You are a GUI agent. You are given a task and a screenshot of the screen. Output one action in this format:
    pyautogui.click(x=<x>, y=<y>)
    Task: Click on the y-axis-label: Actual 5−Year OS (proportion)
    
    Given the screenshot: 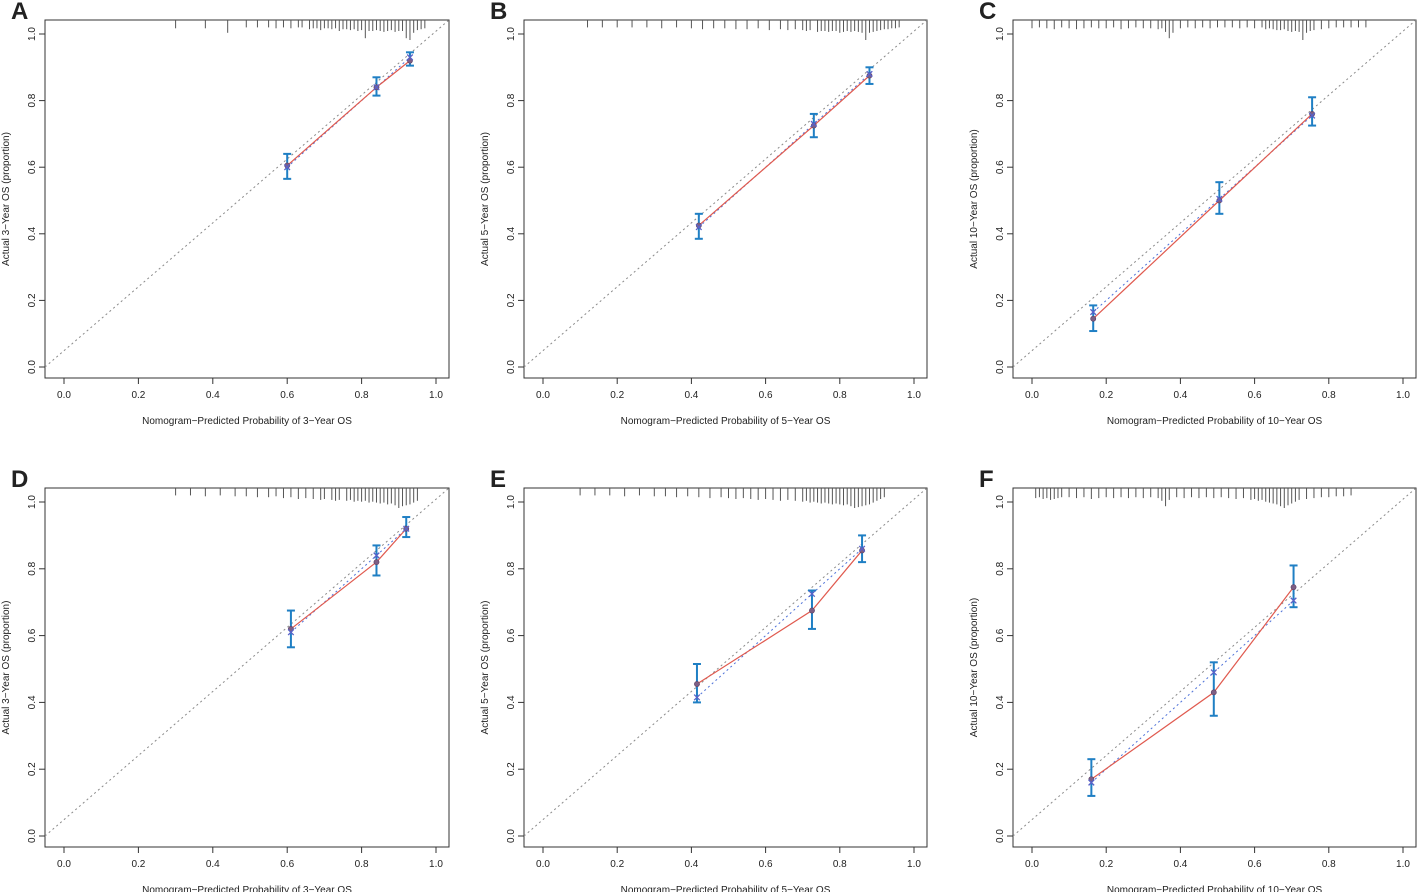 What is the action you would take?
    pyautogui.click(x=485, y=668)
    